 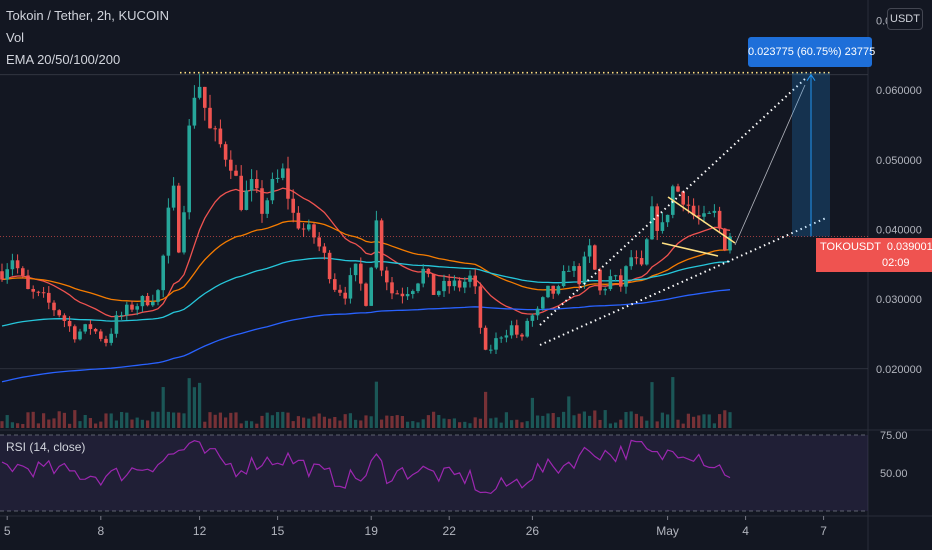 I want to click on time-tick-label: 22, so click(x=450, y=531).